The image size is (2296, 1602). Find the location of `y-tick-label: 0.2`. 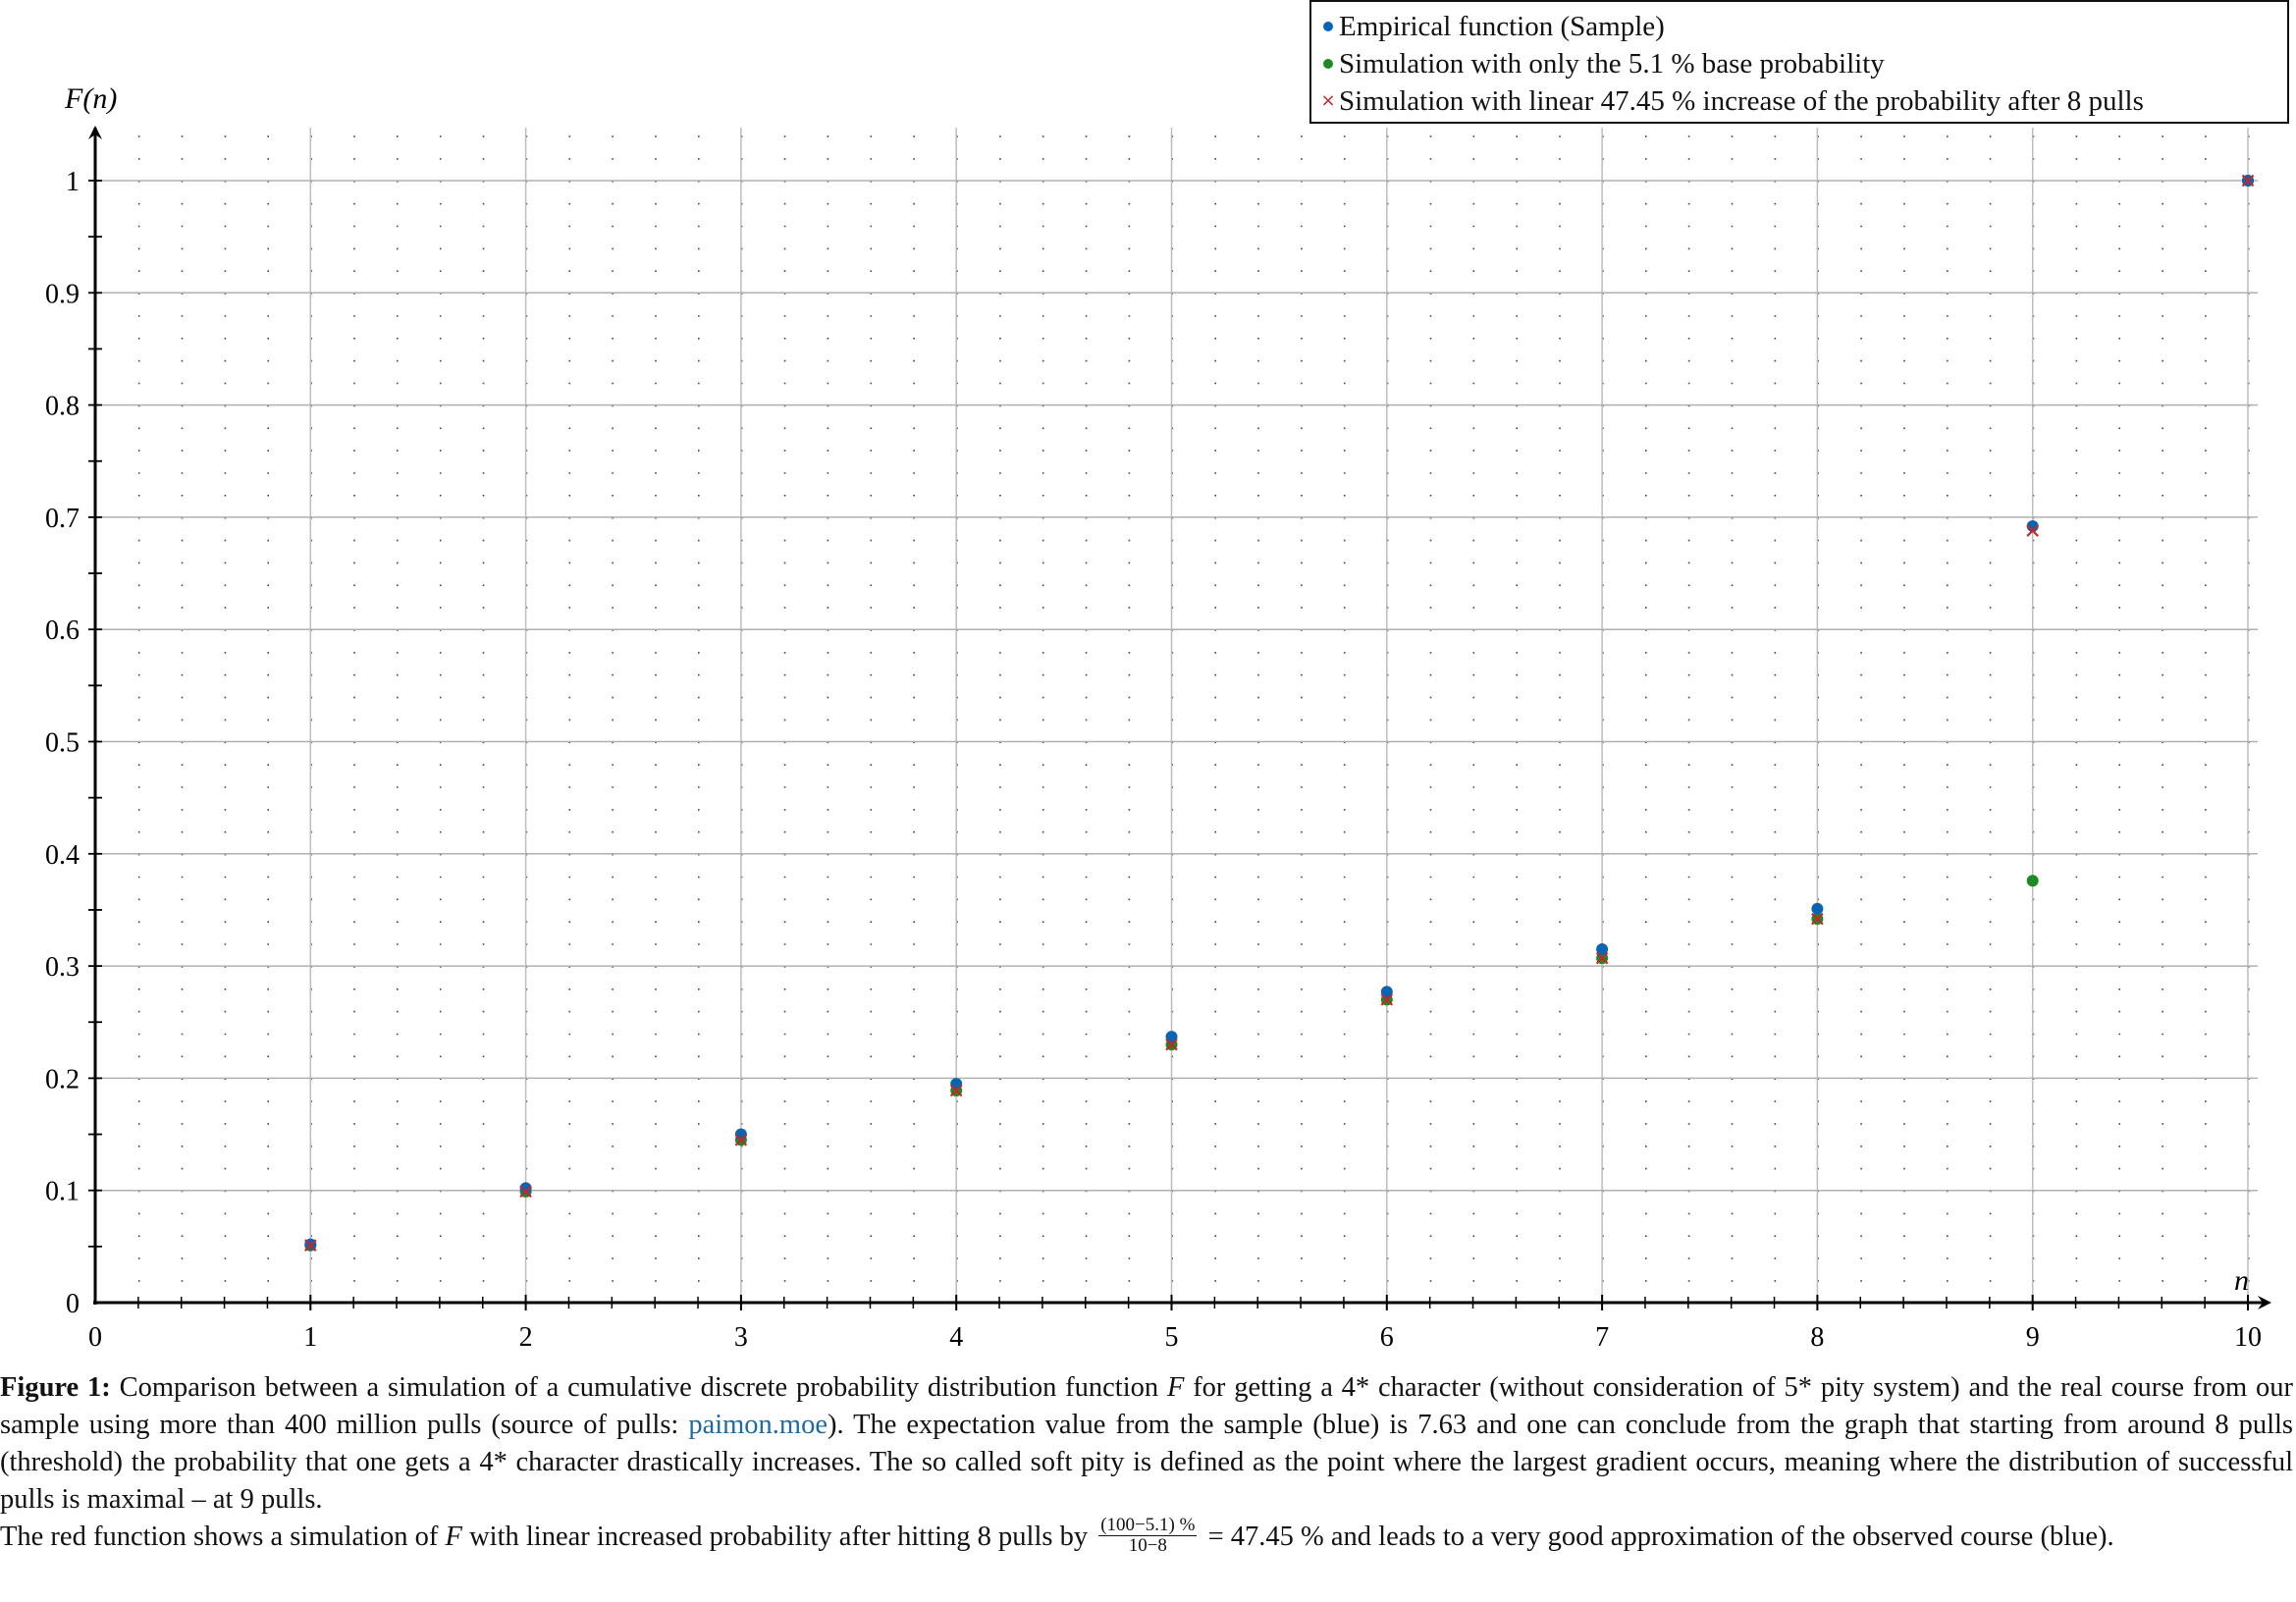

y-tick-label: 0.2 is located at coordinates (63, 1079).